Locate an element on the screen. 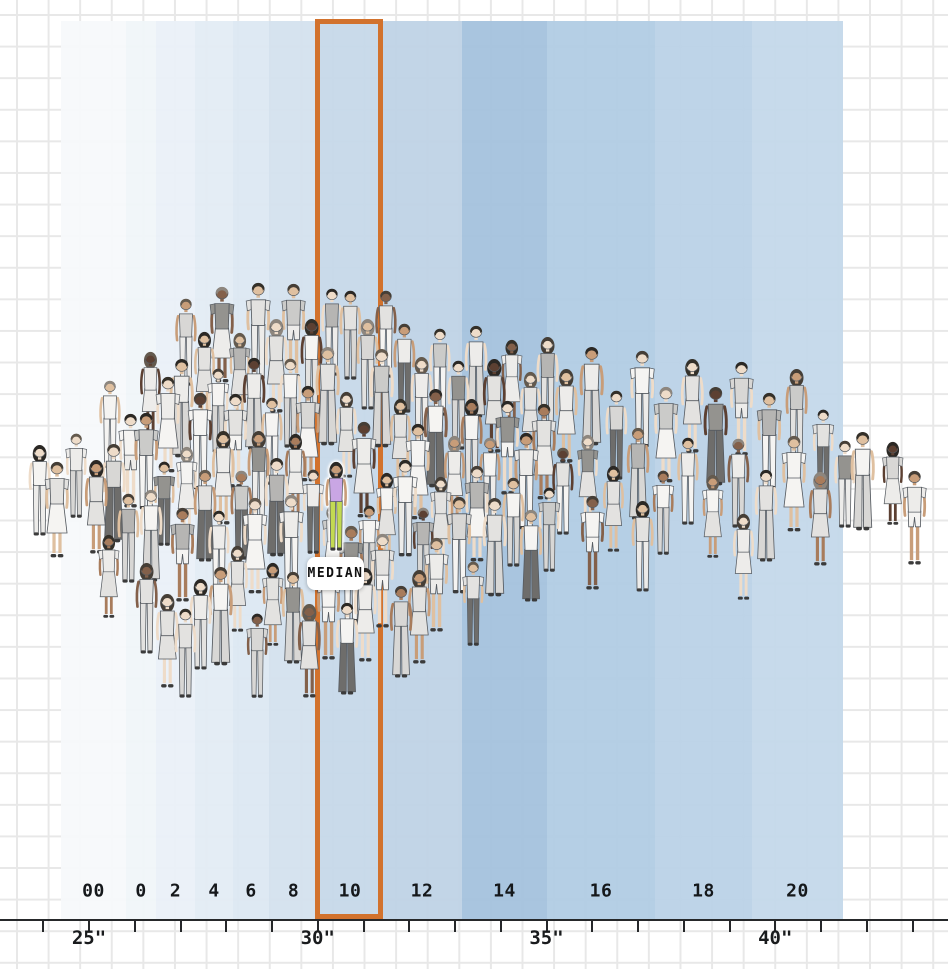 Image resolution: width=948 pixels, height=969 pixels. size-label: 16 is located at coordinates (601, 891).